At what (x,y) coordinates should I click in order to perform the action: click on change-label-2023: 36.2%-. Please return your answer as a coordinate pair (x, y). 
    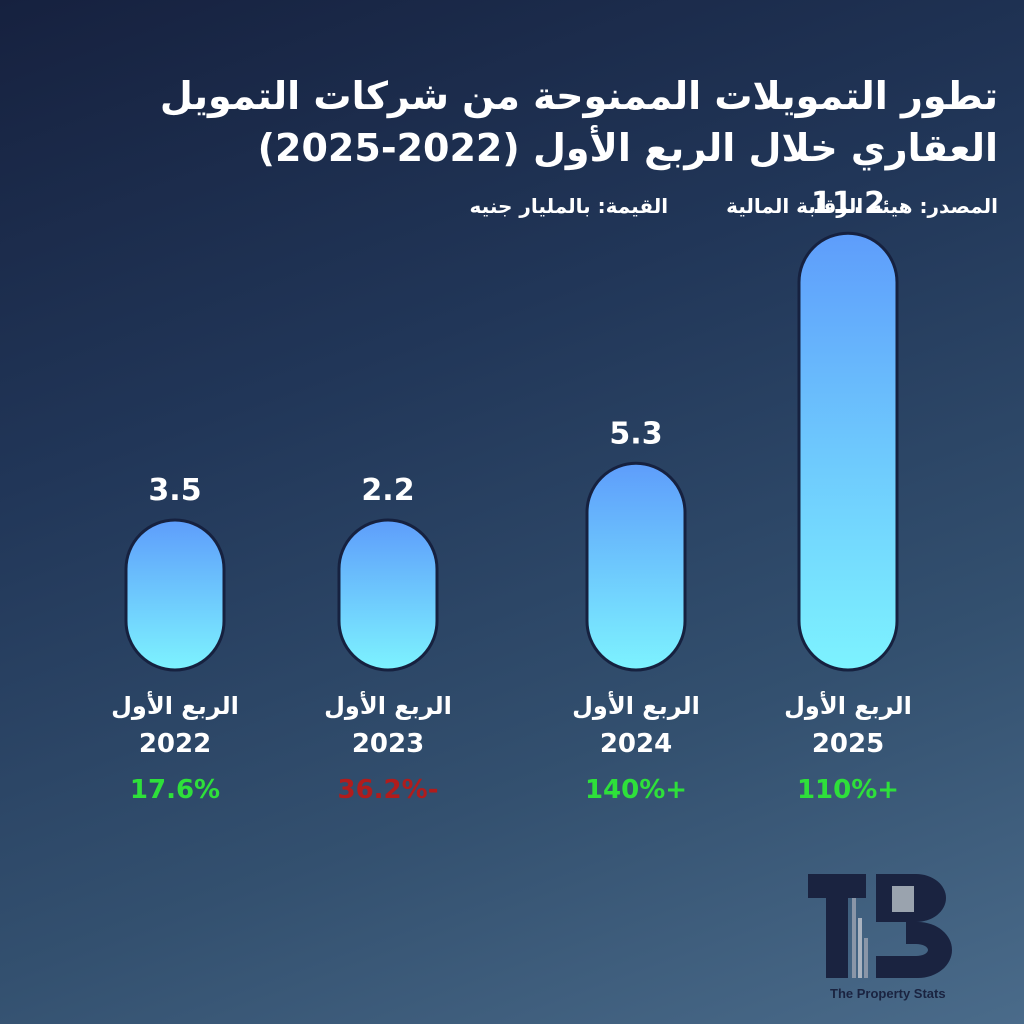
    Looking at the image, I should click on (388, 790).